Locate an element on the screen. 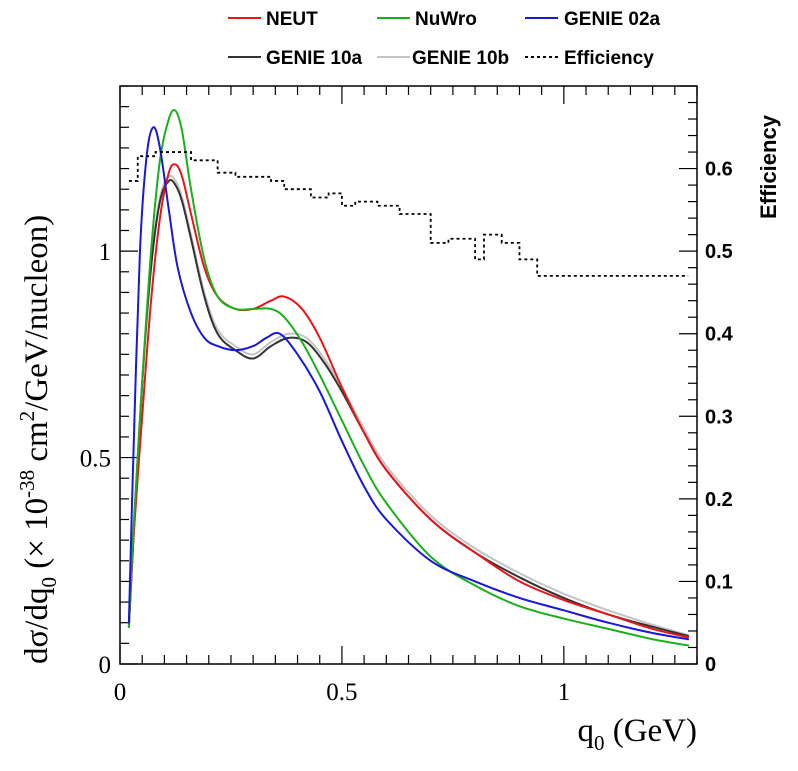 The height and width of the screenshot is (771, 798). legend-label-efficiency: Efficiency is located at coordinates (609, 58).